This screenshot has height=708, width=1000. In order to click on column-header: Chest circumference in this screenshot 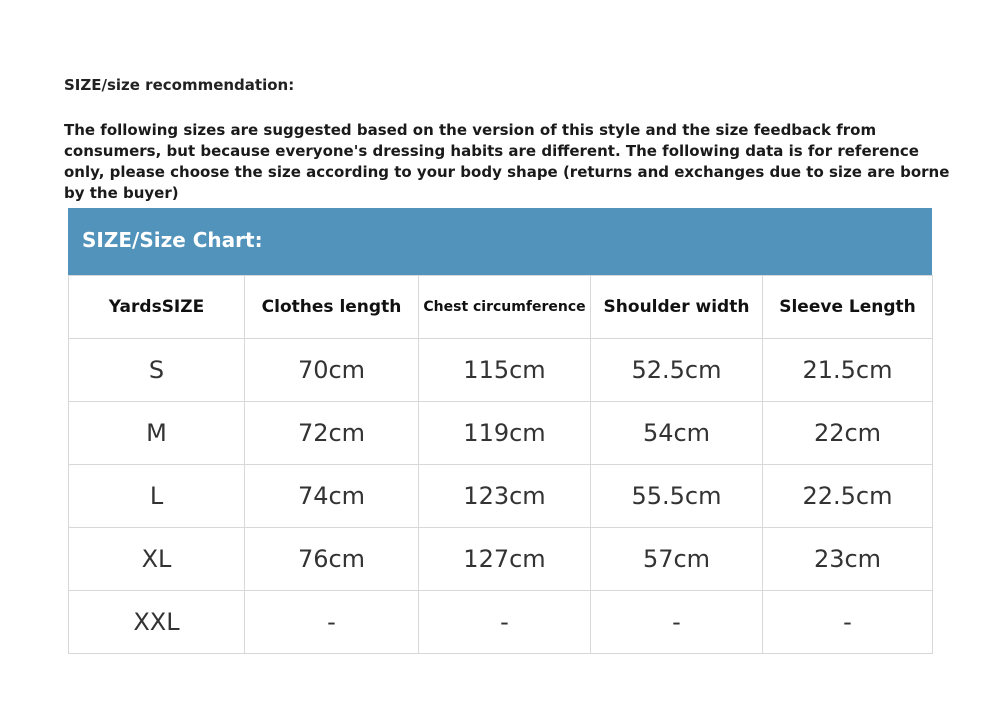, I will do `click(504, 307)`.